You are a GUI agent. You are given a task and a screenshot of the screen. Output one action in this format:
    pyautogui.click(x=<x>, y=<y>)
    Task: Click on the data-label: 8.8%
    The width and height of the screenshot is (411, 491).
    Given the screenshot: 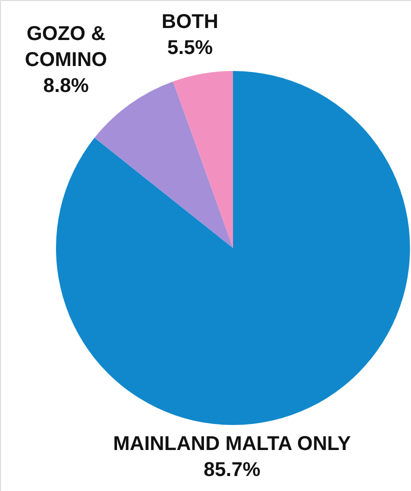 What is the action you would take?
    pyautogui.click(x=66, y=86)
    